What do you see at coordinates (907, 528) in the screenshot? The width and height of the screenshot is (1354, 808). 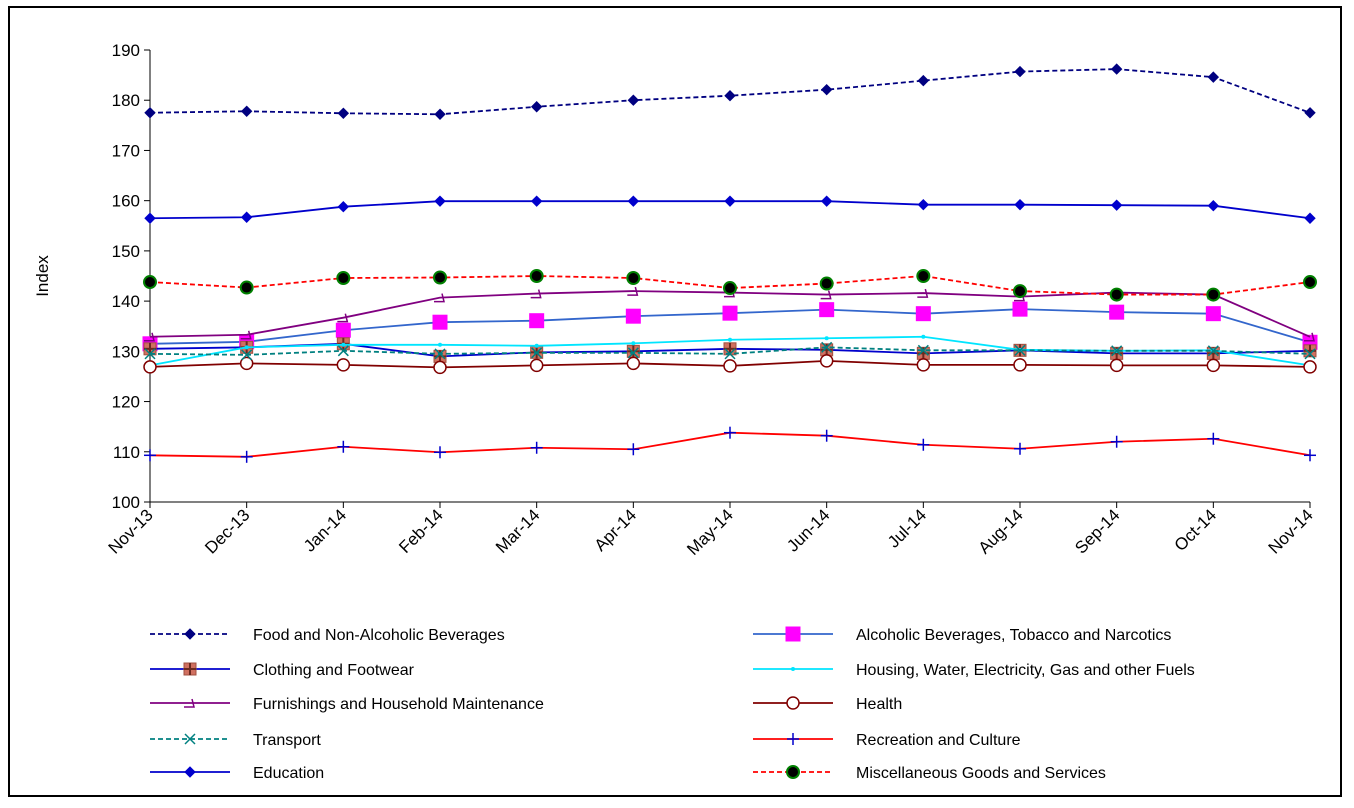 I see `x-tick-label: Jul-14` at bounding box center [907, 528].